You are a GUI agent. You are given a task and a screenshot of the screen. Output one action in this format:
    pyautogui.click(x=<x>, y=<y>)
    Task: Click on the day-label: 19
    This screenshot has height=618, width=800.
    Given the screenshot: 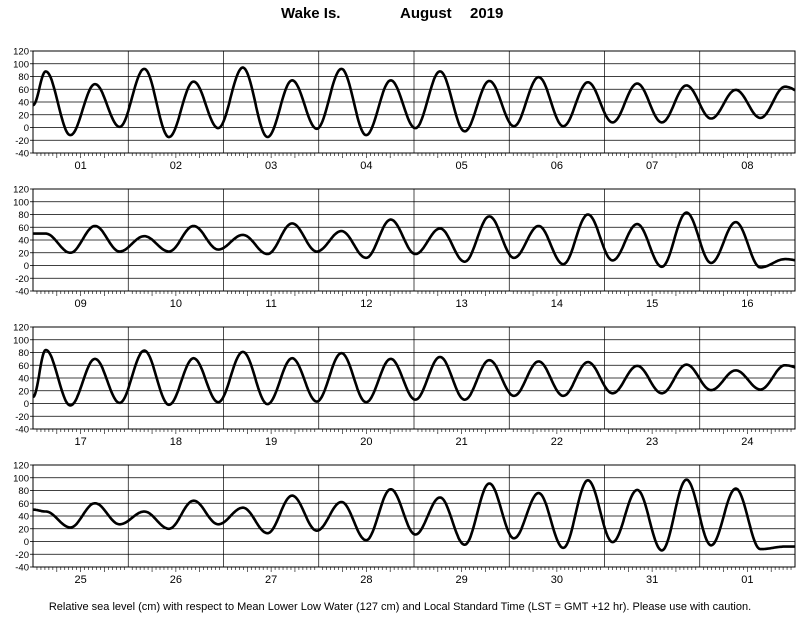 What is the action you would take?
    pyautogui.click(x=271, y=442)
    